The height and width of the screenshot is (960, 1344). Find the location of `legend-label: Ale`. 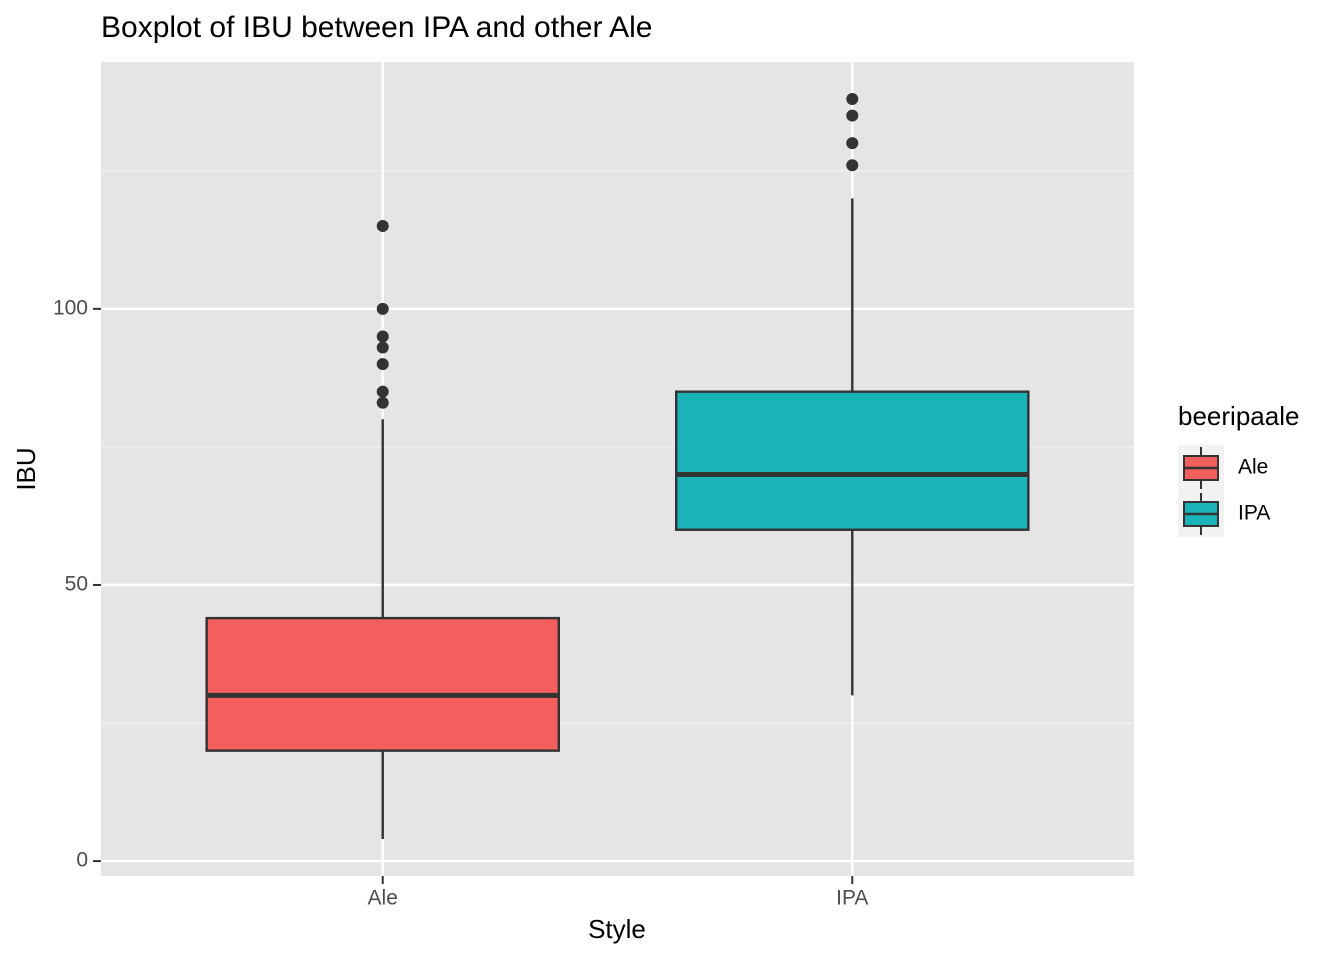

legend-label: Ale is located at coordinates (1253, 467).